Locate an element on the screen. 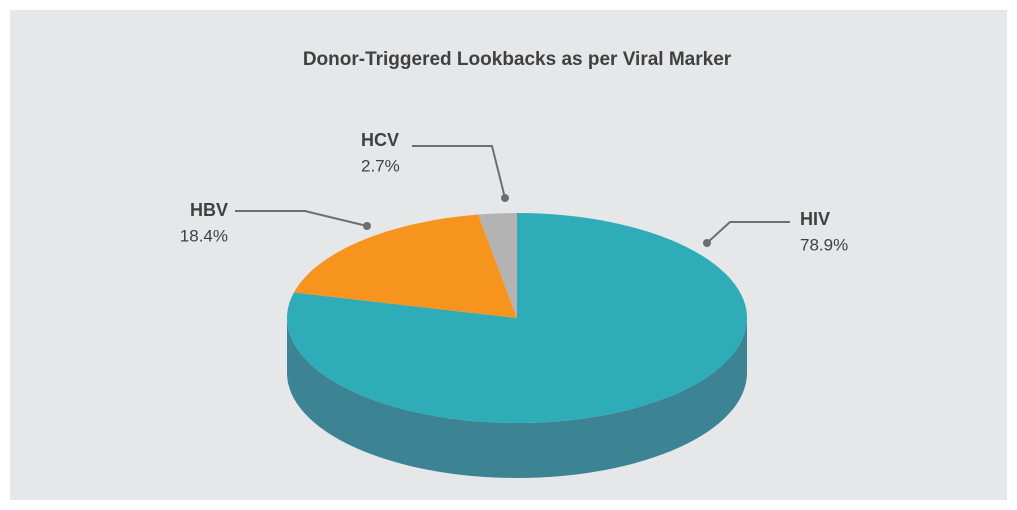 Image resolution: width=1017 pixels, height=510 pixels. slice-value: 18.4% is located at coordinates (204, 235).